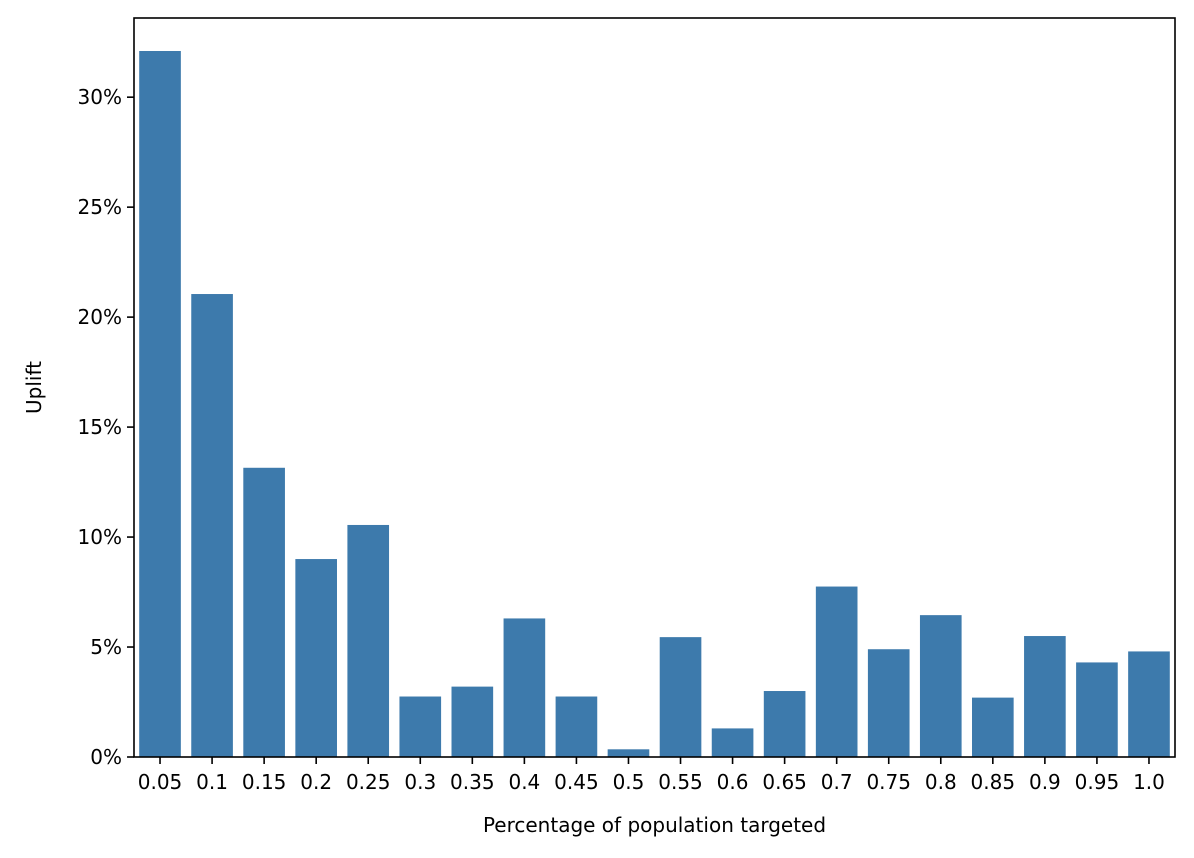 The height and width of the screenshot is (858, 1194). What do you see at coordinates (100, 207) in the screenshot?
I see `y-tick-label: 25%` at bounding box center [100, 207].